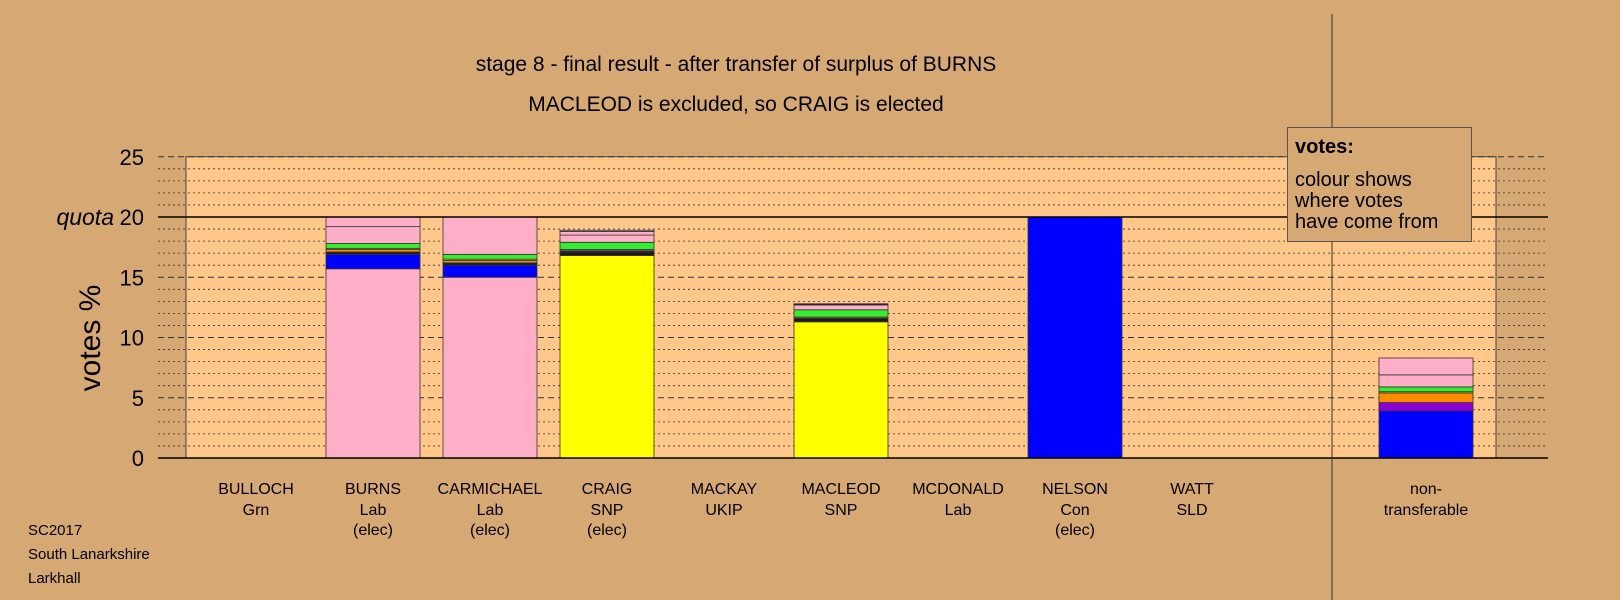 Image resolution: width=1620 pixels, height=600 pixels. Describe the element at coordinates (138, 458) in the screenshot. I see `y-tick-label: 0` at that location.